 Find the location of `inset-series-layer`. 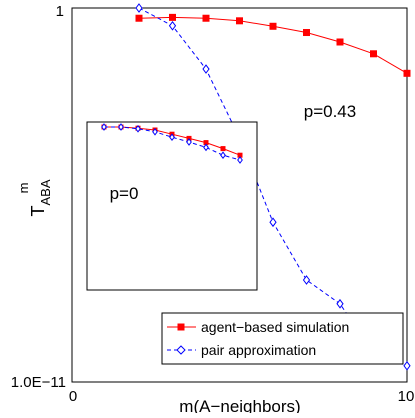

inset-series-layer is located at coordinates (172, 143).